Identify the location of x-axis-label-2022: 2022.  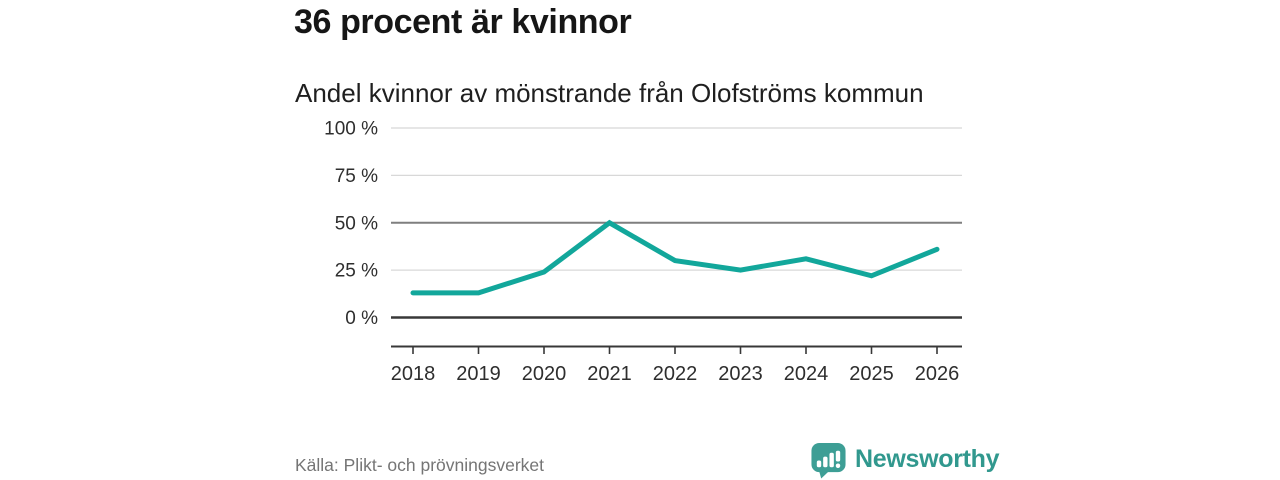
(675, 374).